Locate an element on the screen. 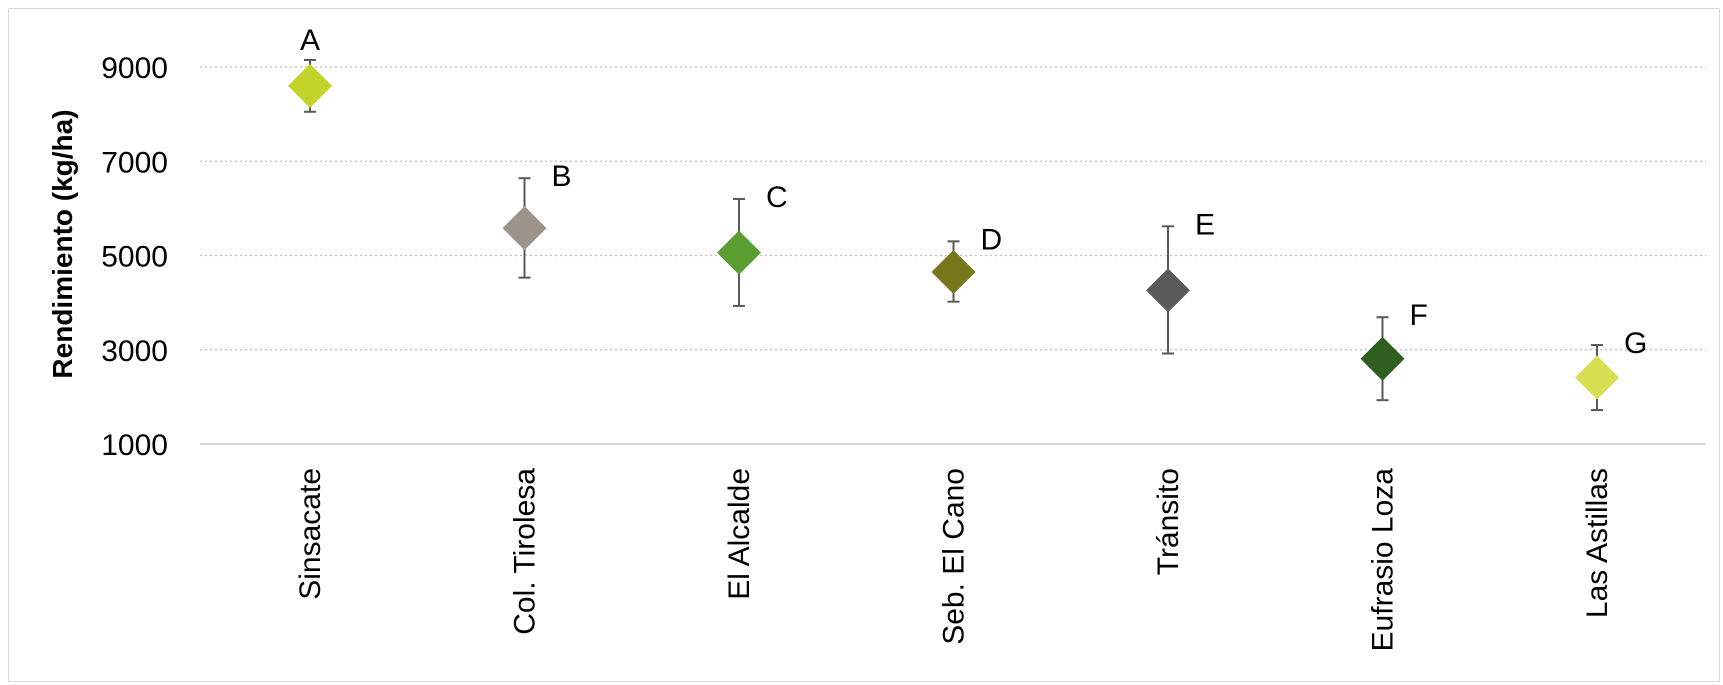 This screenshot has width=1723, height=685. category-label: Las Astillas is located at coordinates (1597, 543).